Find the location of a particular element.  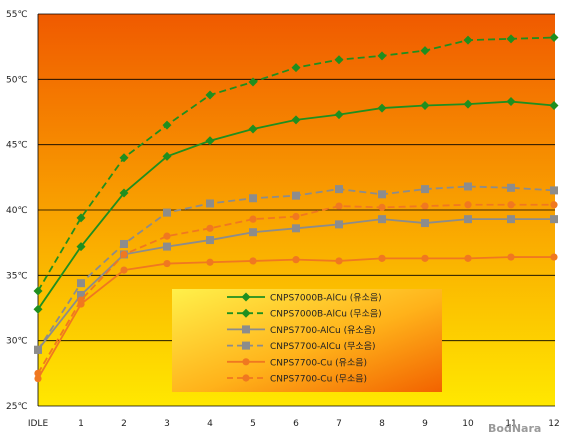

x-tick-label: IDLE is located at coordinates (38, 424).